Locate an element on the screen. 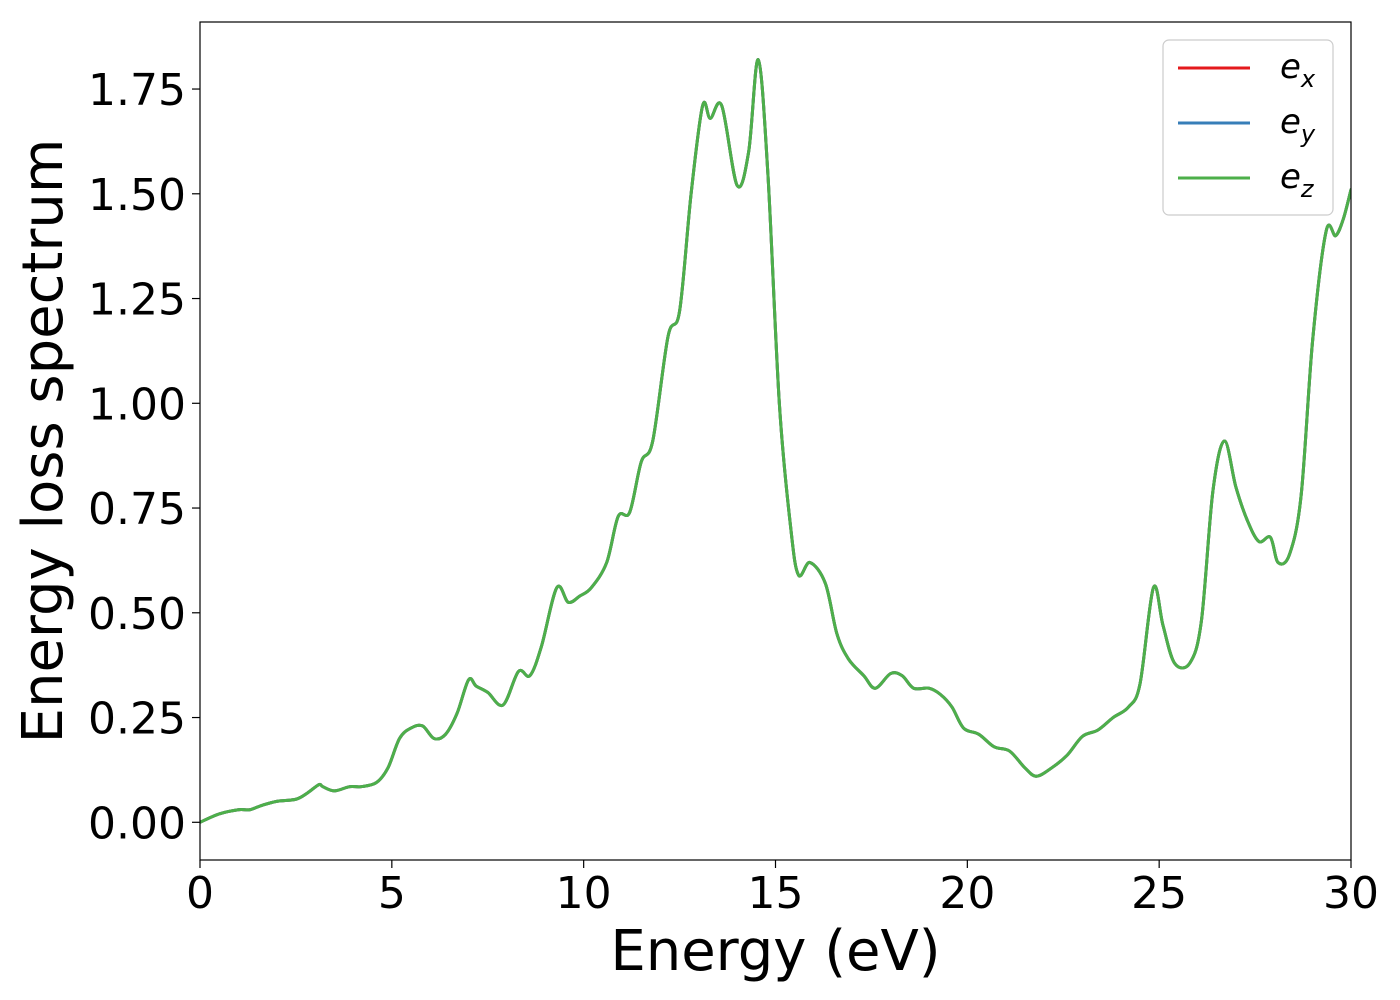  x-tick-label: 15 is located at coordinates (776, 893).